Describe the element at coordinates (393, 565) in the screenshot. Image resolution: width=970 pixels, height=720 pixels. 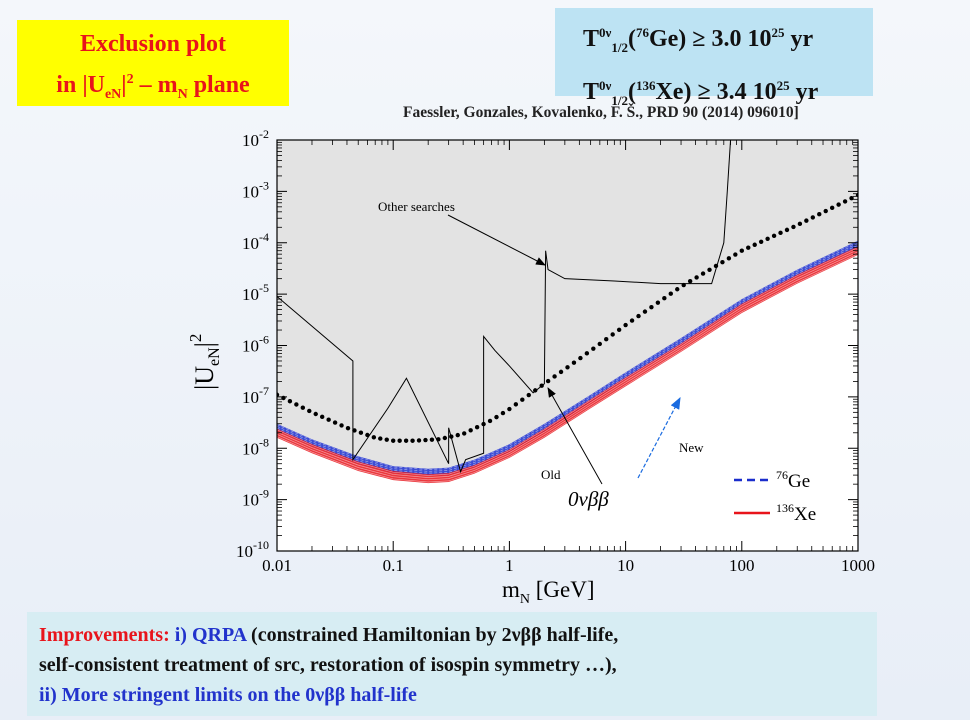
I see `x-tick-label: 0.1` at that location.